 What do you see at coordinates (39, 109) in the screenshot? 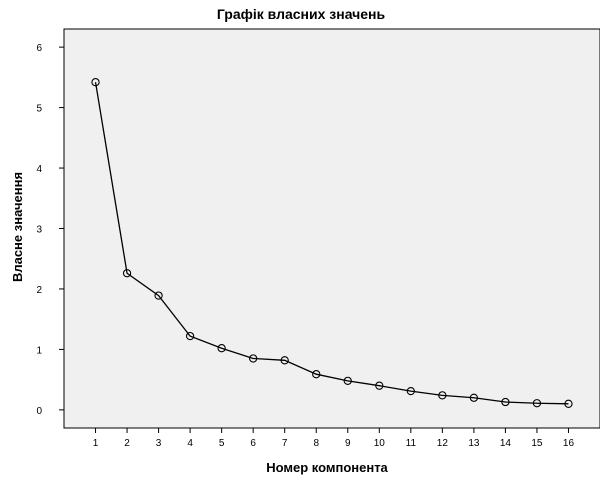
I see `y-tick-label-5: 5` at bounding box center [39, 109].